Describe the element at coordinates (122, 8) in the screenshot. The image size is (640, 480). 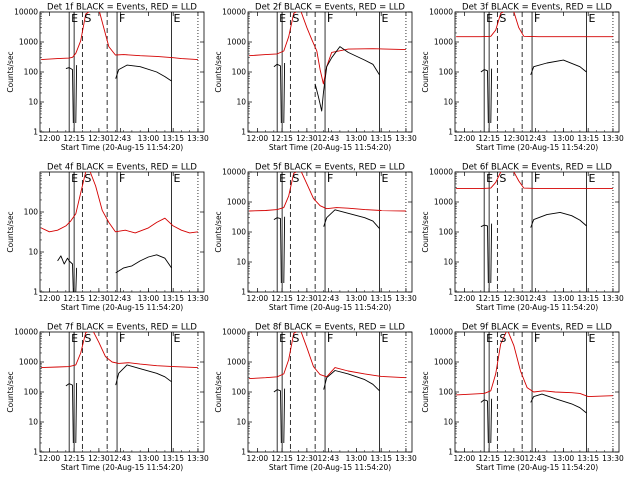
I see `chart-title: Det 1f BLACK = Events, RED = LLD` at that location.